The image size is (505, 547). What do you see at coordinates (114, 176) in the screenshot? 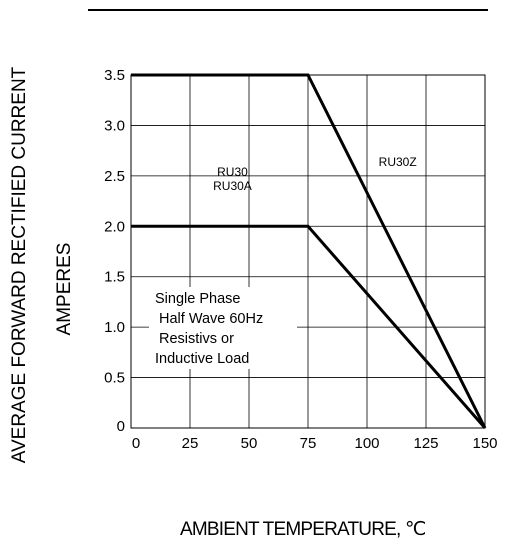
I see `y-tick-label: 2.5` at bounding box center [114, 176].